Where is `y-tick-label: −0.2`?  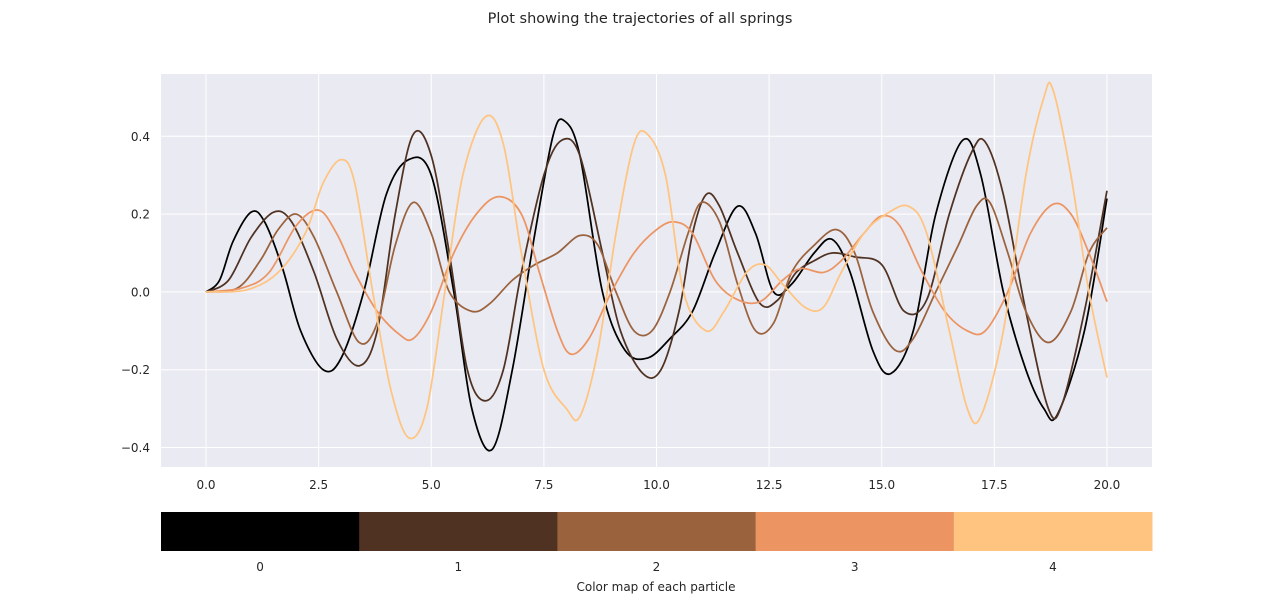 y-tick-label: −0.2 is located at coordinates (135, 370).